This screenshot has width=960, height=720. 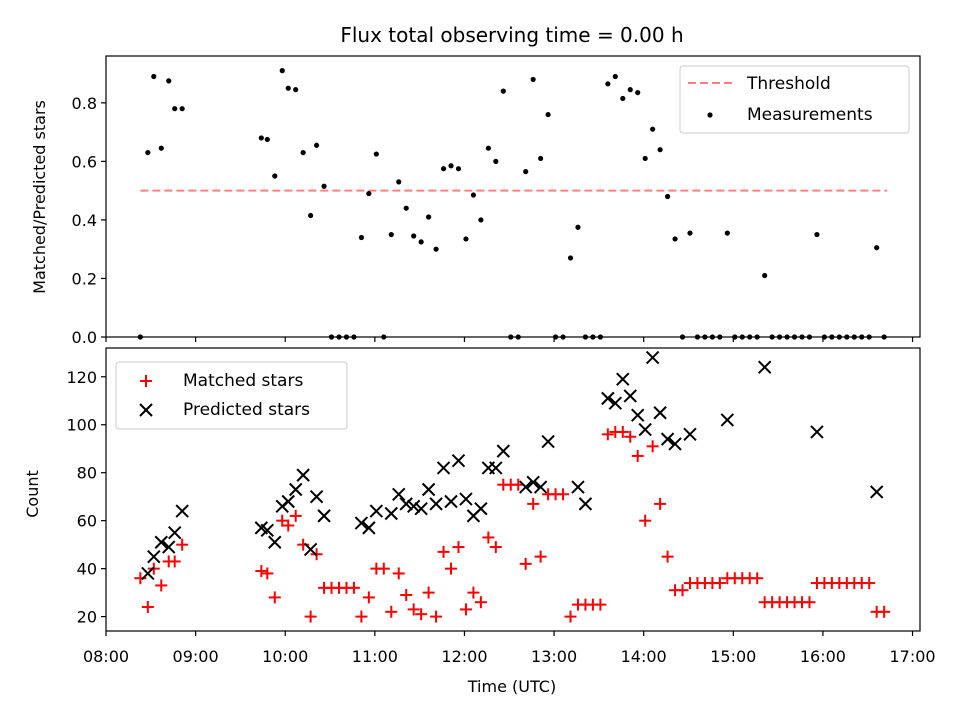 I want to click on count-x-tick-label: 13:00, so click(x=554, y=656).